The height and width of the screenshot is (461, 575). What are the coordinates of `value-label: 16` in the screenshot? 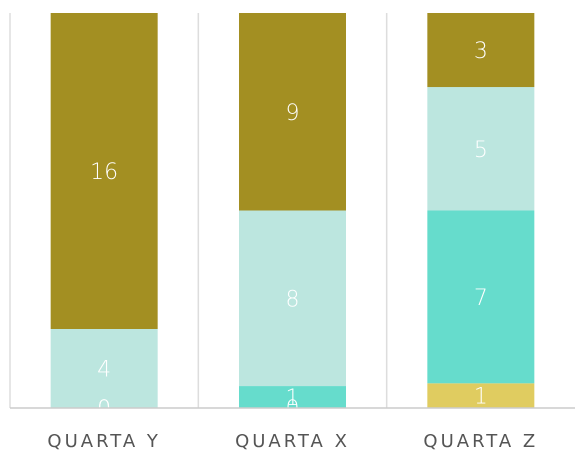 It's located at (104, 172).